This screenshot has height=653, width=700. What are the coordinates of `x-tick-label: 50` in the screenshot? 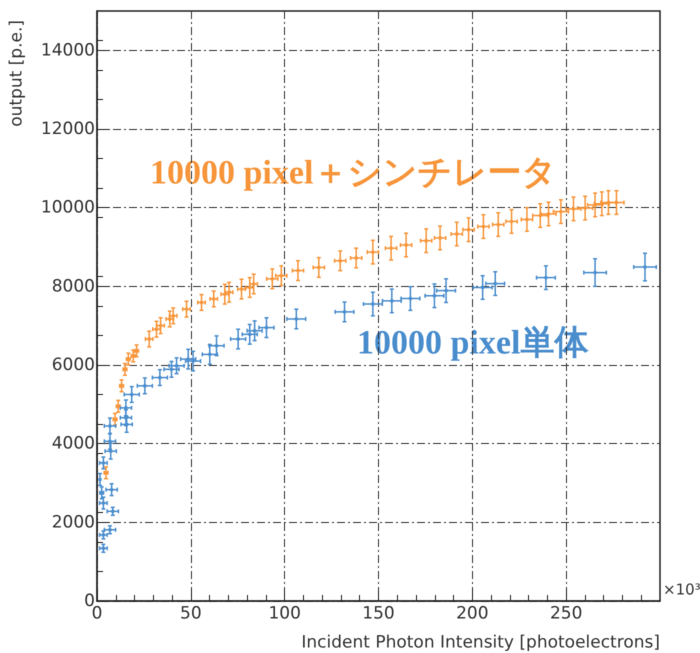 It's located at (191, 614).